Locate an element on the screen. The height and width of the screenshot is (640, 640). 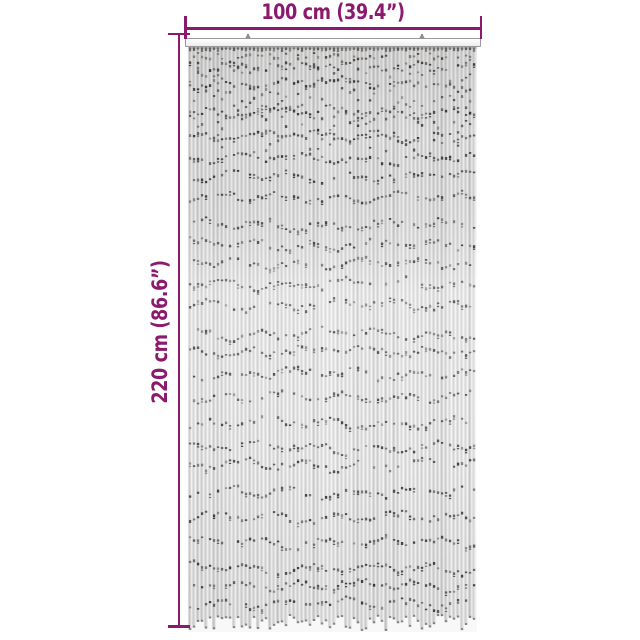
width-dimension-line is located at coordinates (333, 28).